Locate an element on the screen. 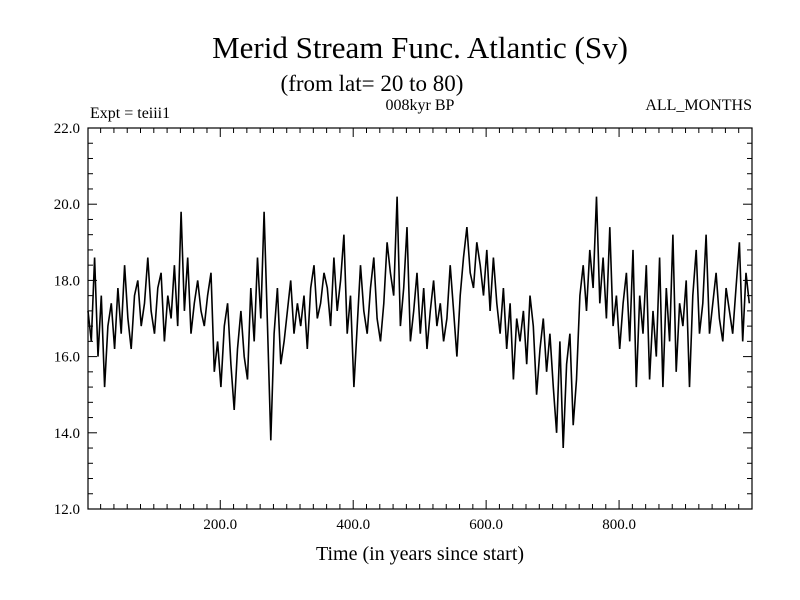 The image size is (800, 600). chart-subtitle: (from lat= 20 to 80) is located at coordinates (372, 83).